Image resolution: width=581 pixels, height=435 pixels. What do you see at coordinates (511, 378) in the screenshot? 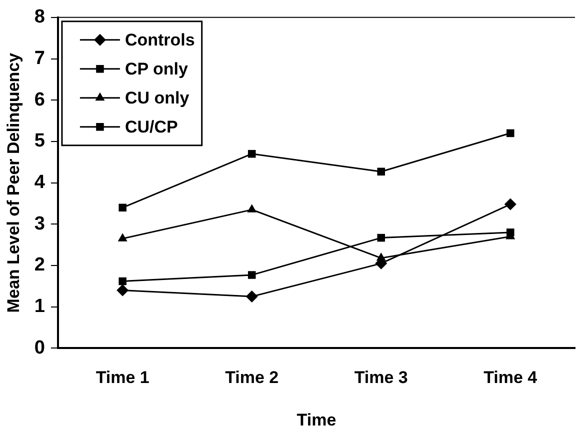
I see `x-tick-label: Time 4` at bounding box center [511, 378].